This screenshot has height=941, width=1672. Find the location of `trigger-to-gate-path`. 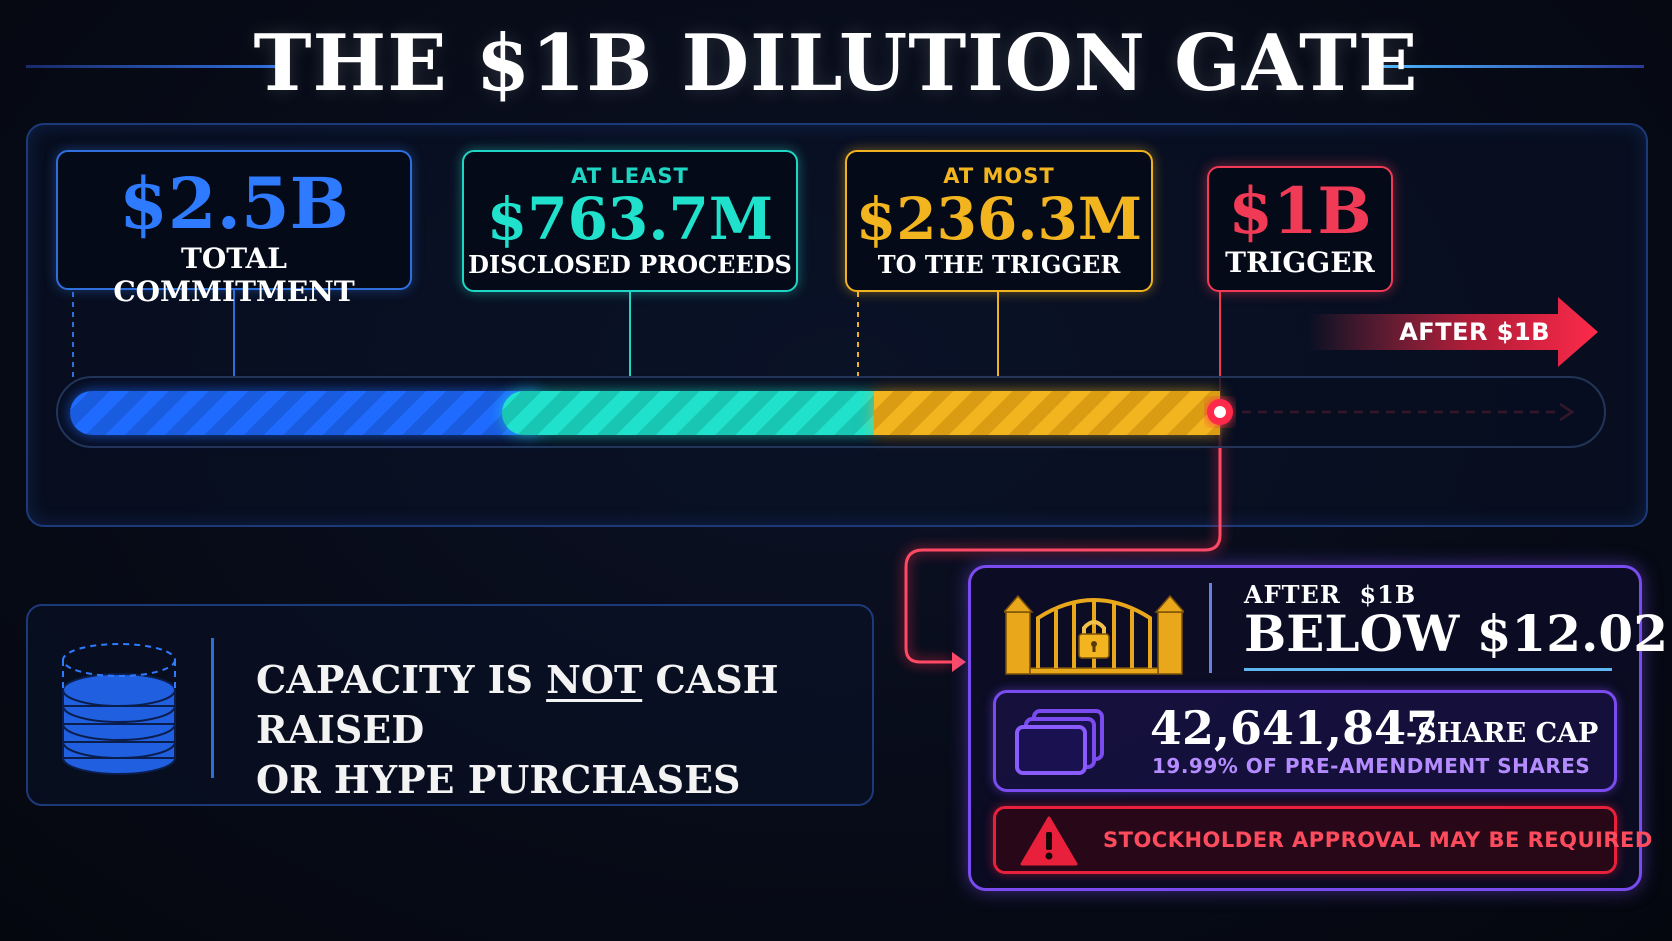

trigger-to-gate-path is located at coordinates (1063, 542).